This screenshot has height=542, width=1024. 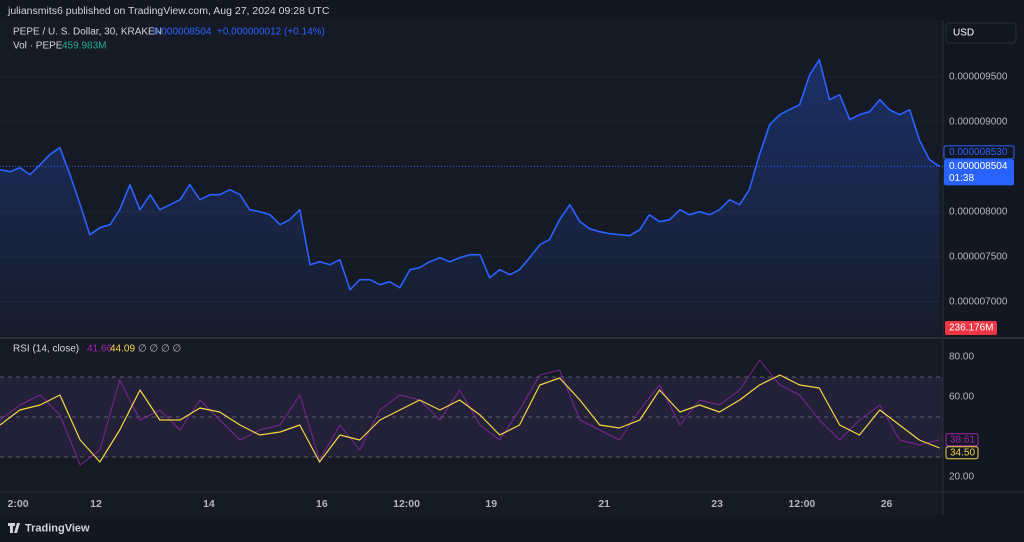 What do you see at coordinates (978, 166) in the screenshot?
I see `price-tag: 0.000008504` at bounding box center [978, 166].